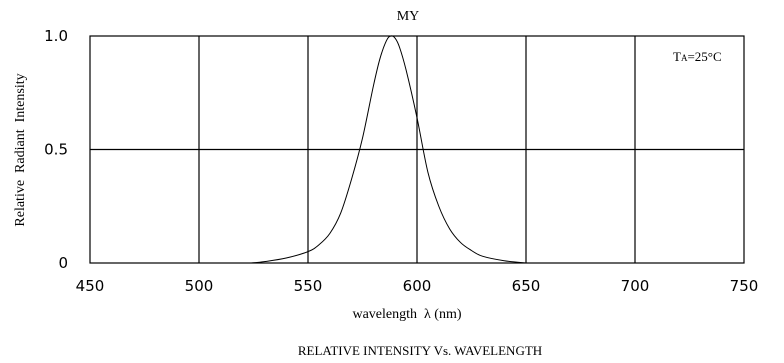 The height and width of the screenshot is (363, 784). I want to click on y-axis-label: Relative Radiant Intensity, so click(20, 149).